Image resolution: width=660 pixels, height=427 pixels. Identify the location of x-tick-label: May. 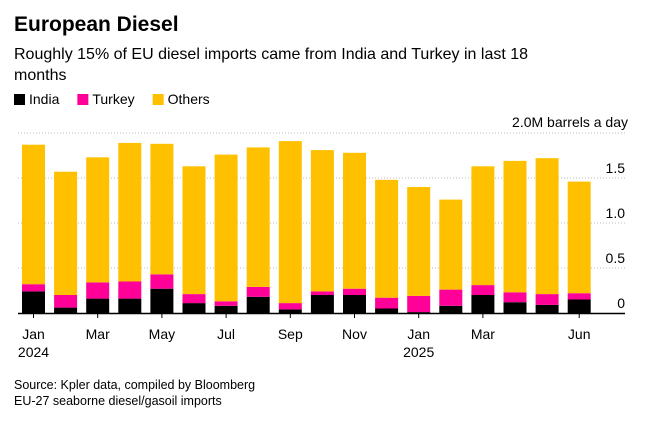
(162, 334).